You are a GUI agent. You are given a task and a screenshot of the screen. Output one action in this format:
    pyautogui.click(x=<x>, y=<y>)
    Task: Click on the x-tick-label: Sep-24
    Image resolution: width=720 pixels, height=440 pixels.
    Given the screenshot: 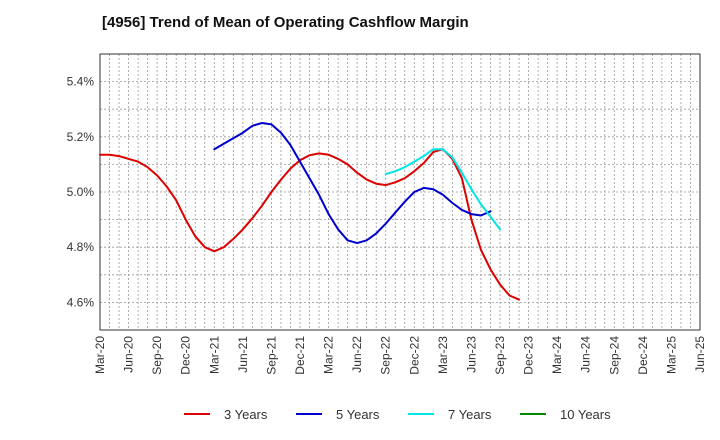 What is the action you would take?
    pyautogui.click(x=614, y=355)
    